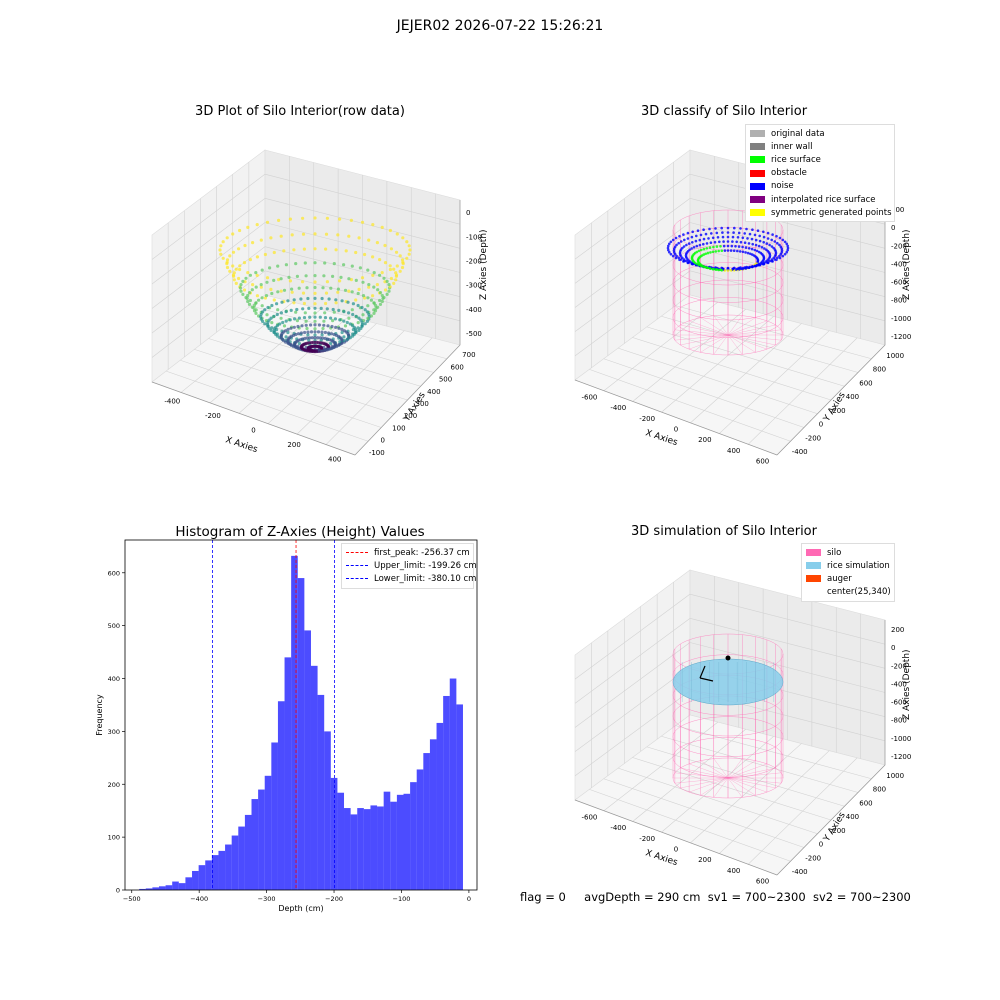  What do you see at coordinates (718, 801) in the screenshot?
I see `grid-line` at bounding box center [718, 801].